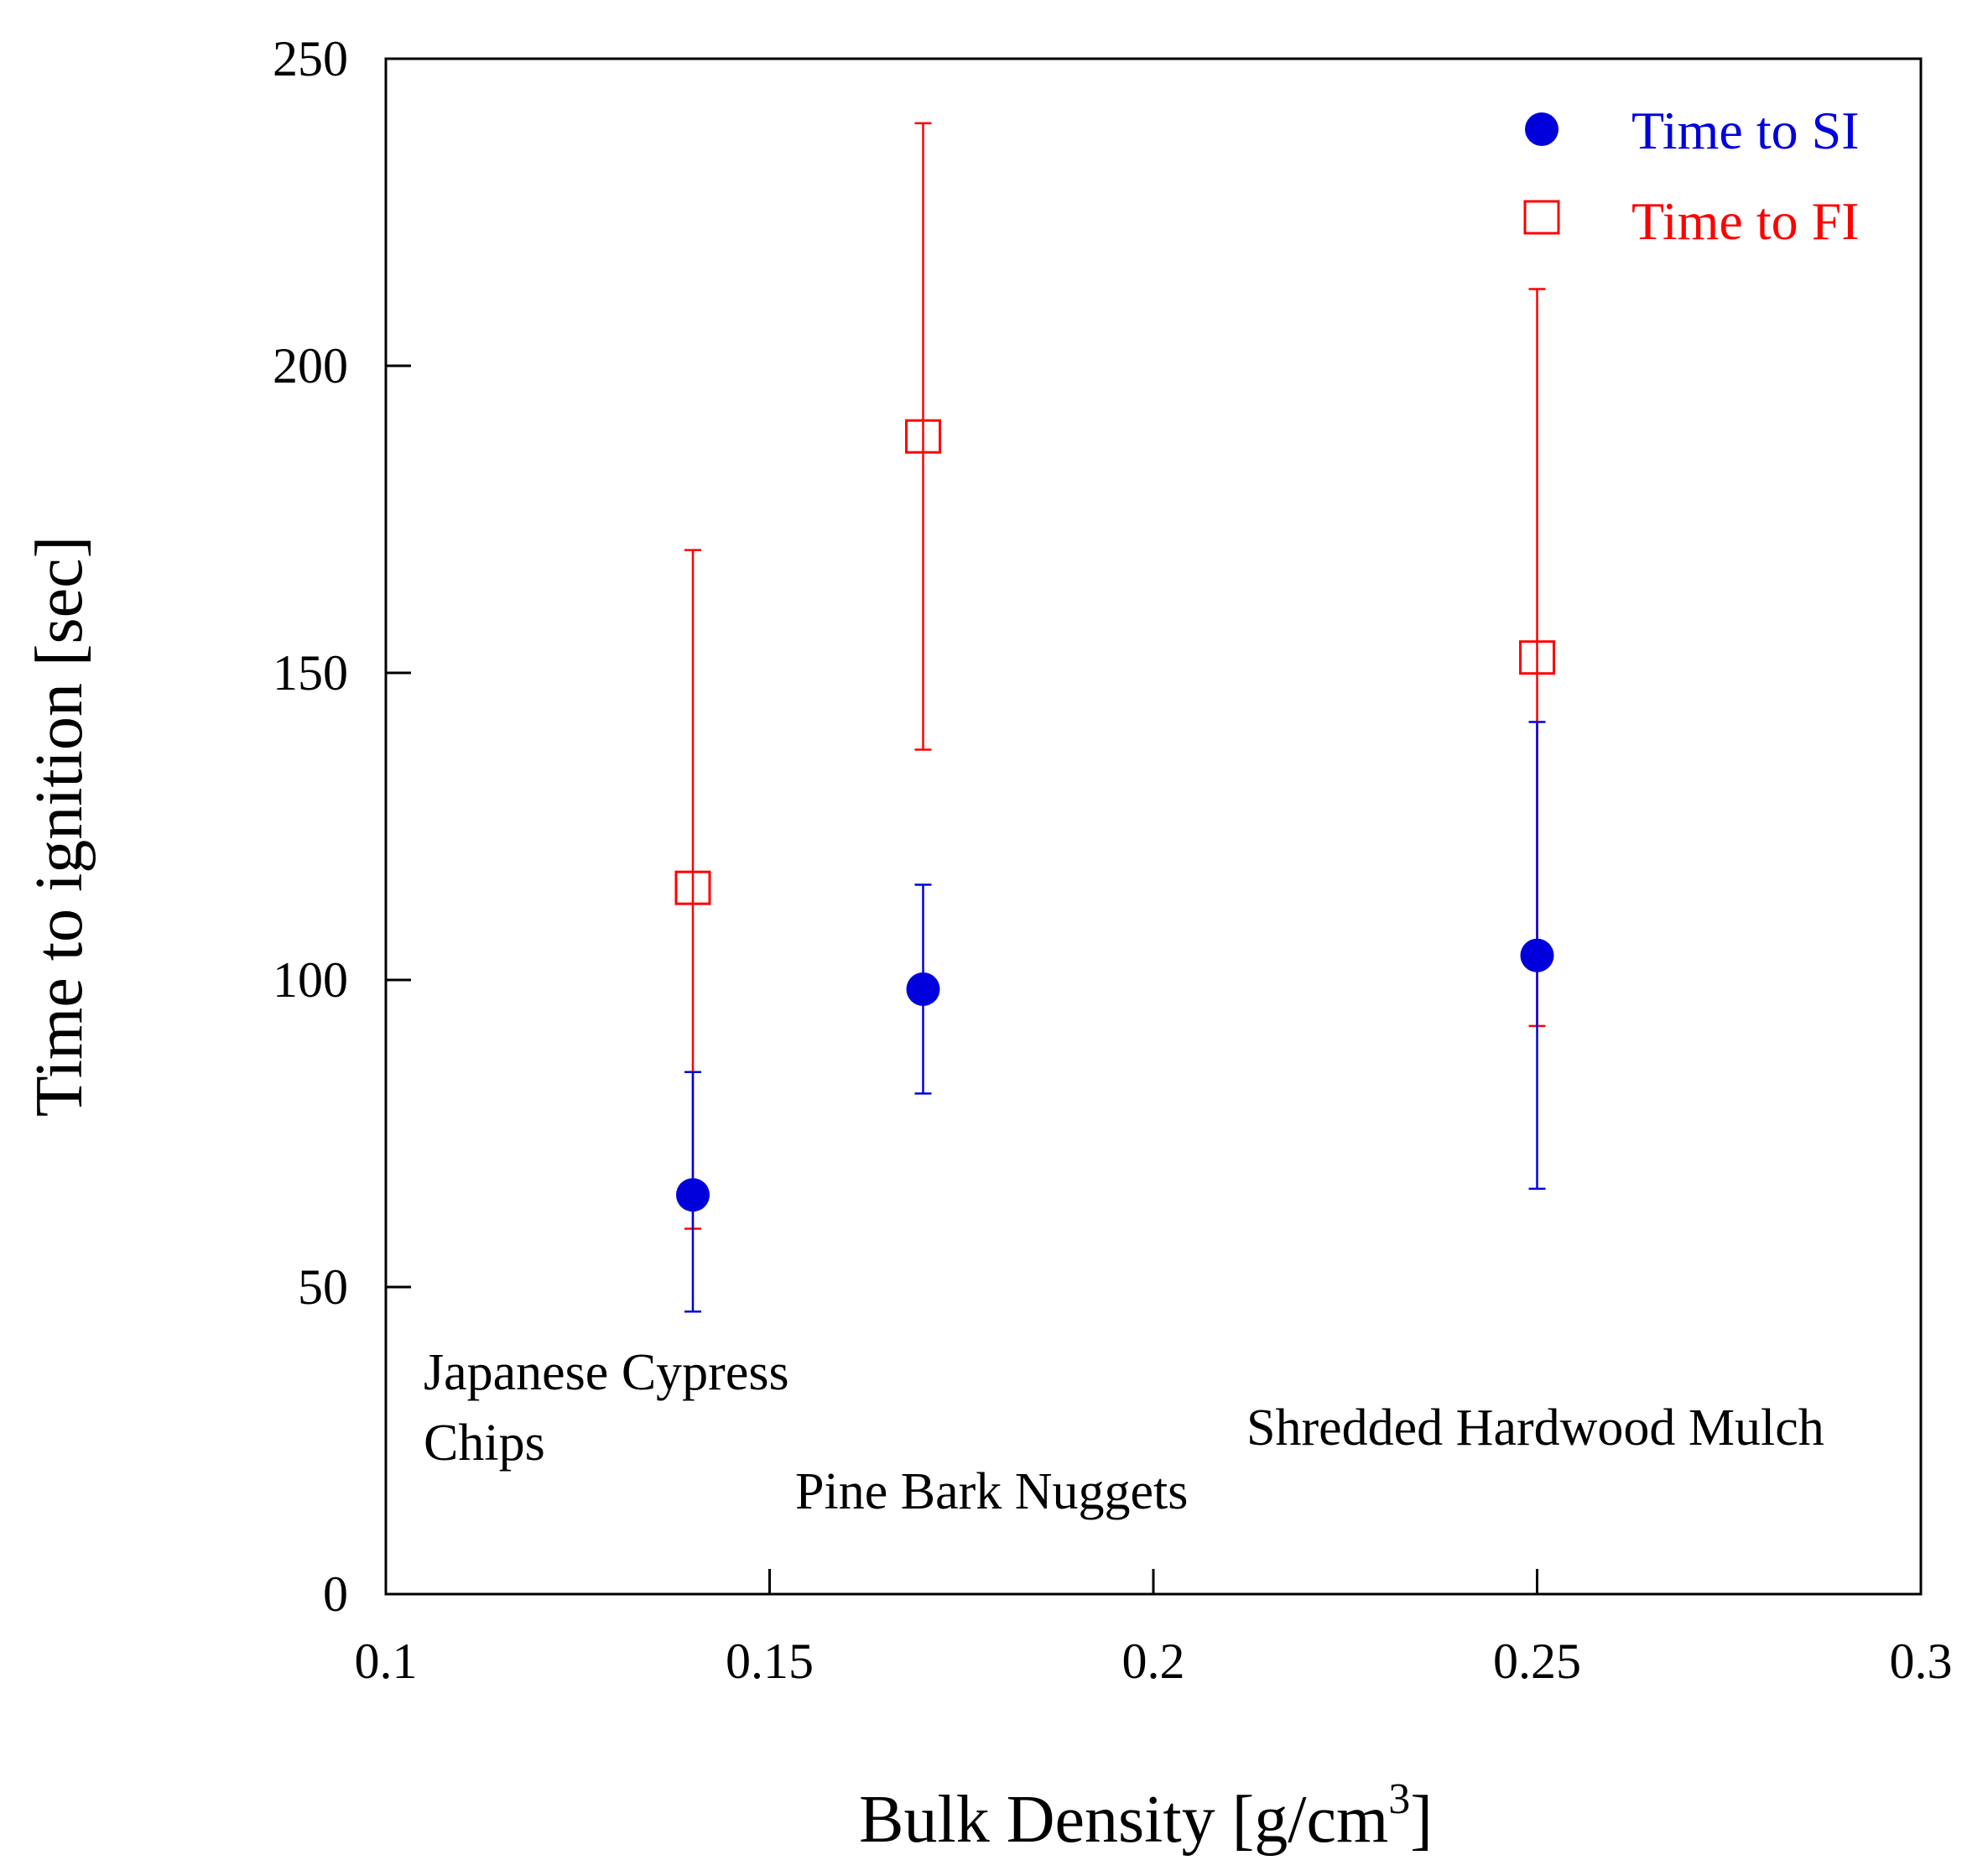  What do you see at coordinates (770, 1661) in the screenshot?
I see `x-tick-label: 0.15` at bounding box center [770, 1661].